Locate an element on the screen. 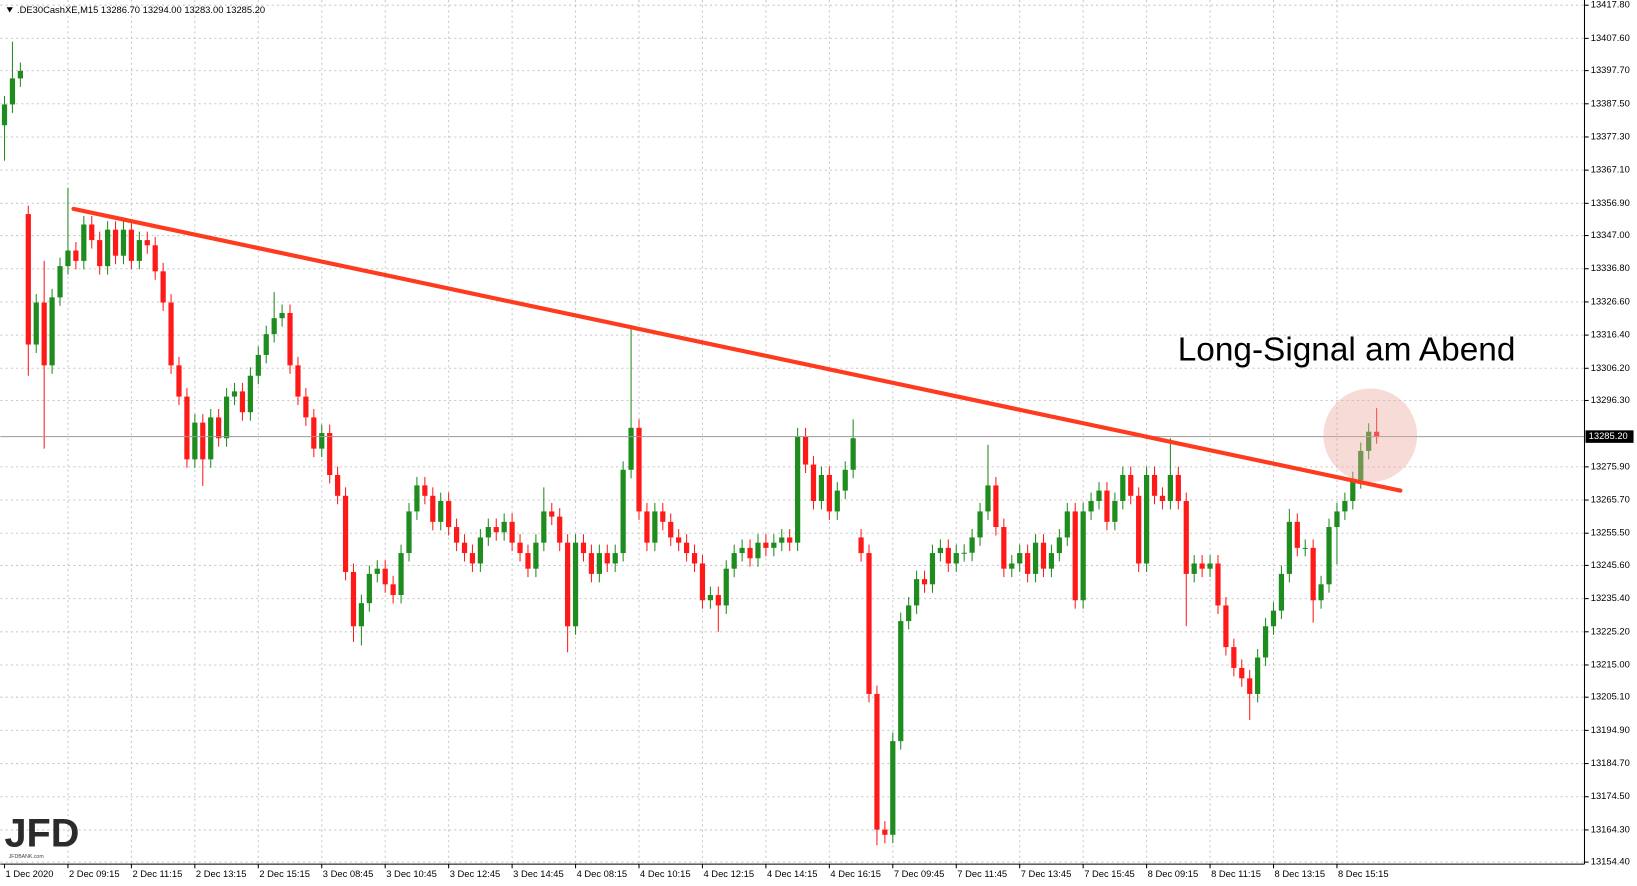 Image resolution: width=1637 pixels, height=886 pixels. menu-icon is located at coordinates (9, 10).